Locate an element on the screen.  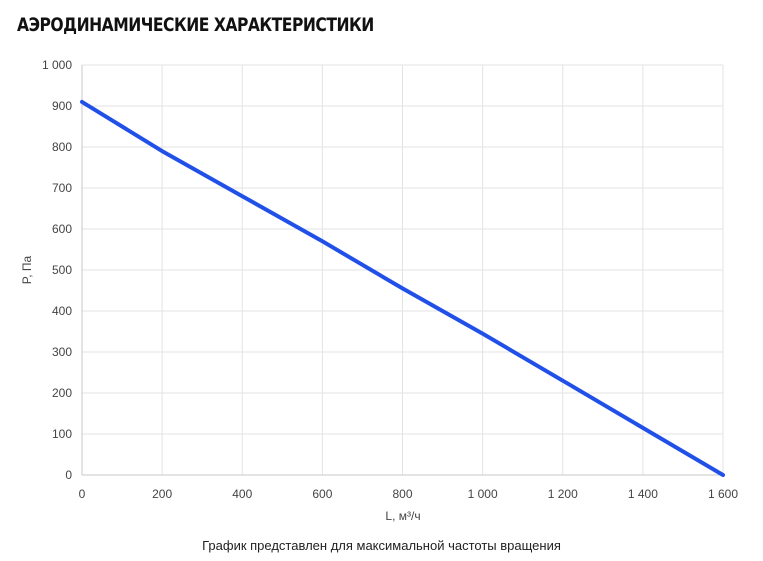
x-axis-label: L, м³/ч is located at coordinates (402, 516).